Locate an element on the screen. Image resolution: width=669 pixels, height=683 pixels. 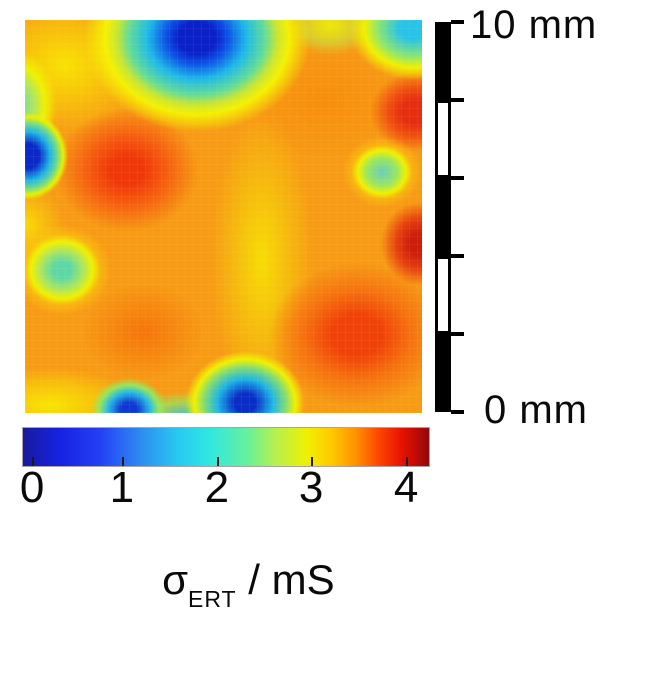
scale-bar is located at coordinates (449, 217).